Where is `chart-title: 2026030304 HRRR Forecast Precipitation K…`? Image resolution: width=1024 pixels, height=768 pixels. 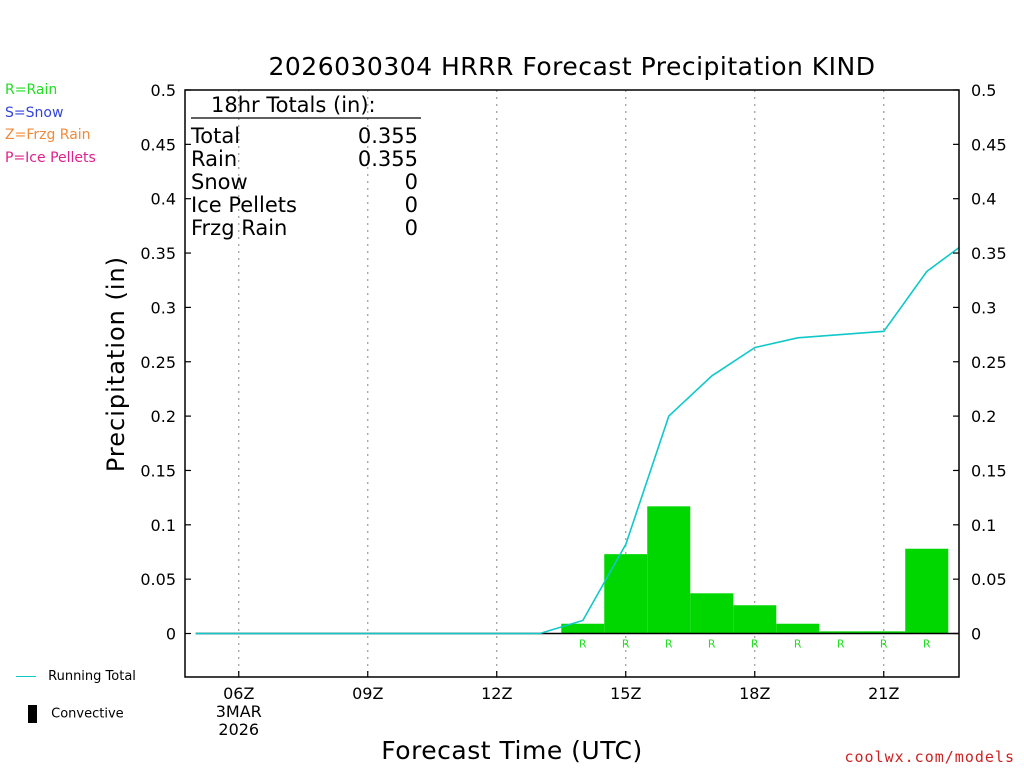
chart-title: 2026030304 HRRR Forecast Precipitation K… is located at coordinates (571, 66).